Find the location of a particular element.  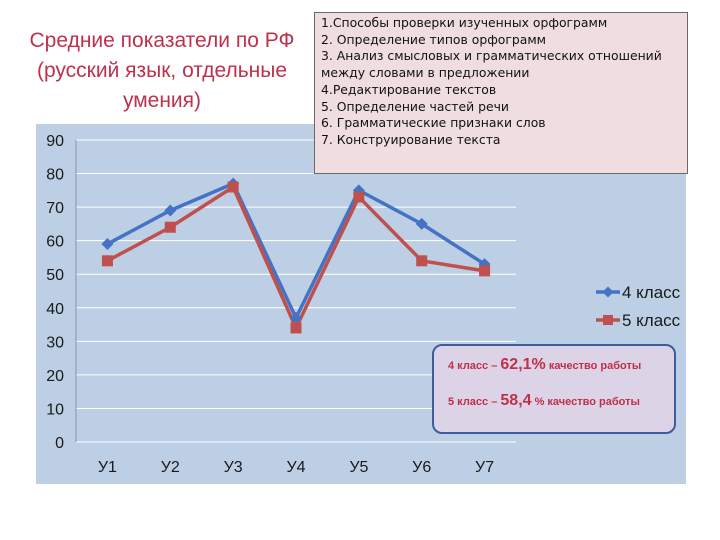

title-line: умения) is located at coordinates (162, 100).